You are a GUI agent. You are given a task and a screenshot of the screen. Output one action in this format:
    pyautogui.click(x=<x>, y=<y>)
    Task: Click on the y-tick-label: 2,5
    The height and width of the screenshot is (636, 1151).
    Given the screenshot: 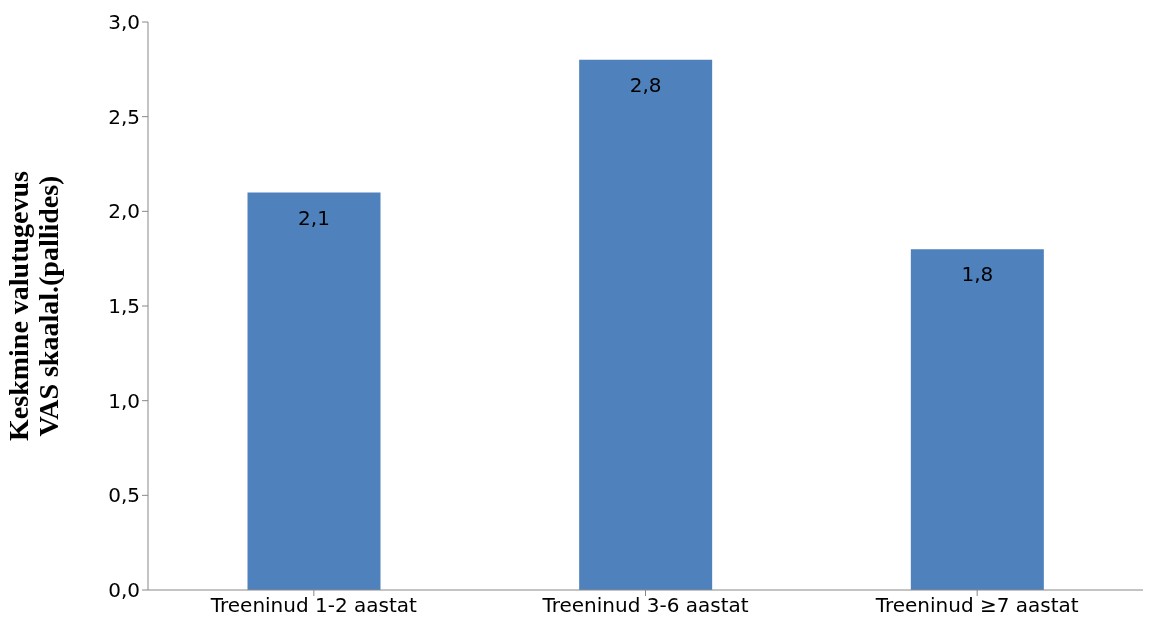 What is the action you would take?
    pyautogui.click(x=124, y=116)
    